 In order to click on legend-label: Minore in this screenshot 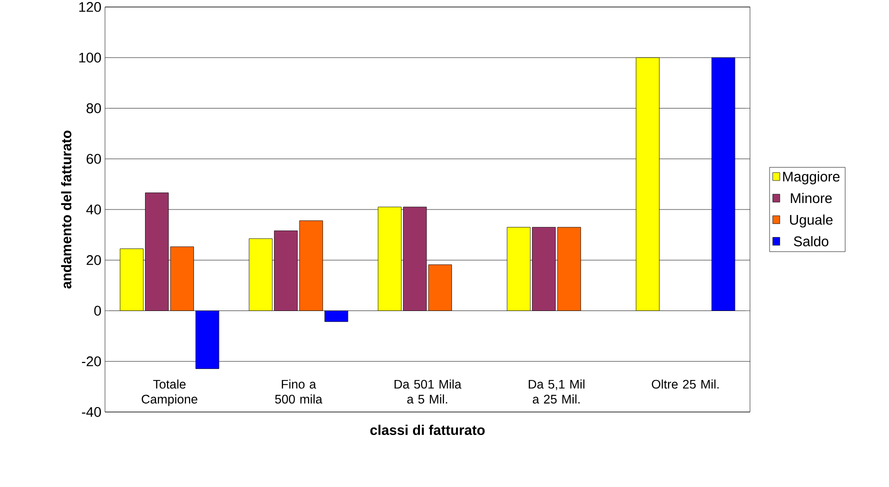, I will do `click(811, 198)`.